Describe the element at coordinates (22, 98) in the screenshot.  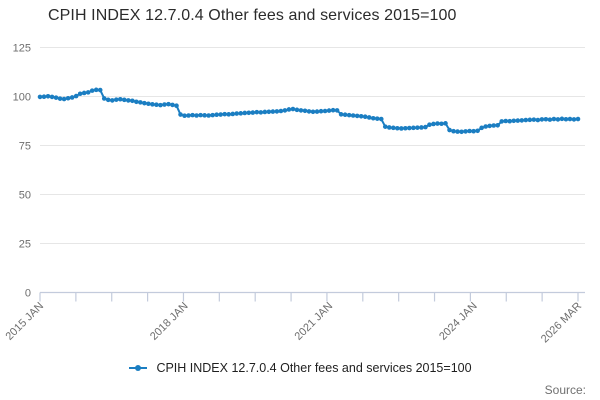
I see `y-tick-label: 100` at that location.